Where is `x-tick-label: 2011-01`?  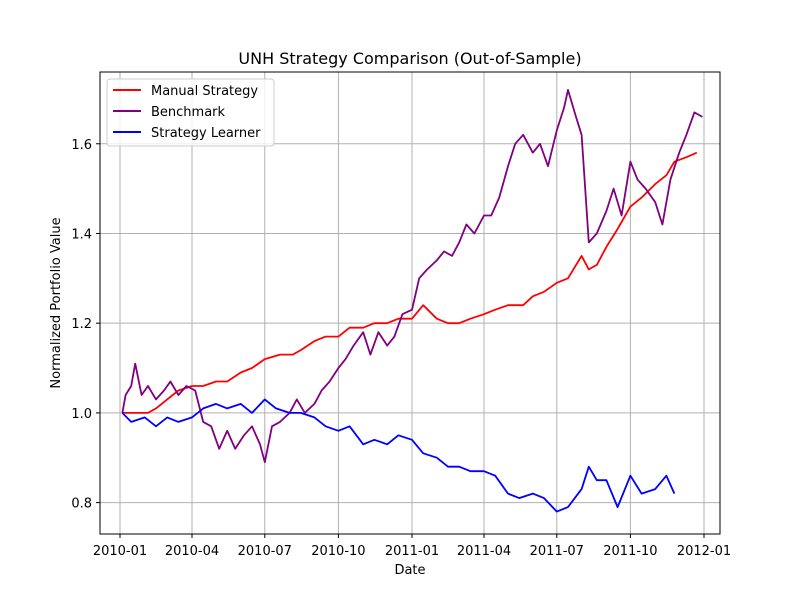
x-tick-label: 2011-01 is located at coordinates (412, 551).